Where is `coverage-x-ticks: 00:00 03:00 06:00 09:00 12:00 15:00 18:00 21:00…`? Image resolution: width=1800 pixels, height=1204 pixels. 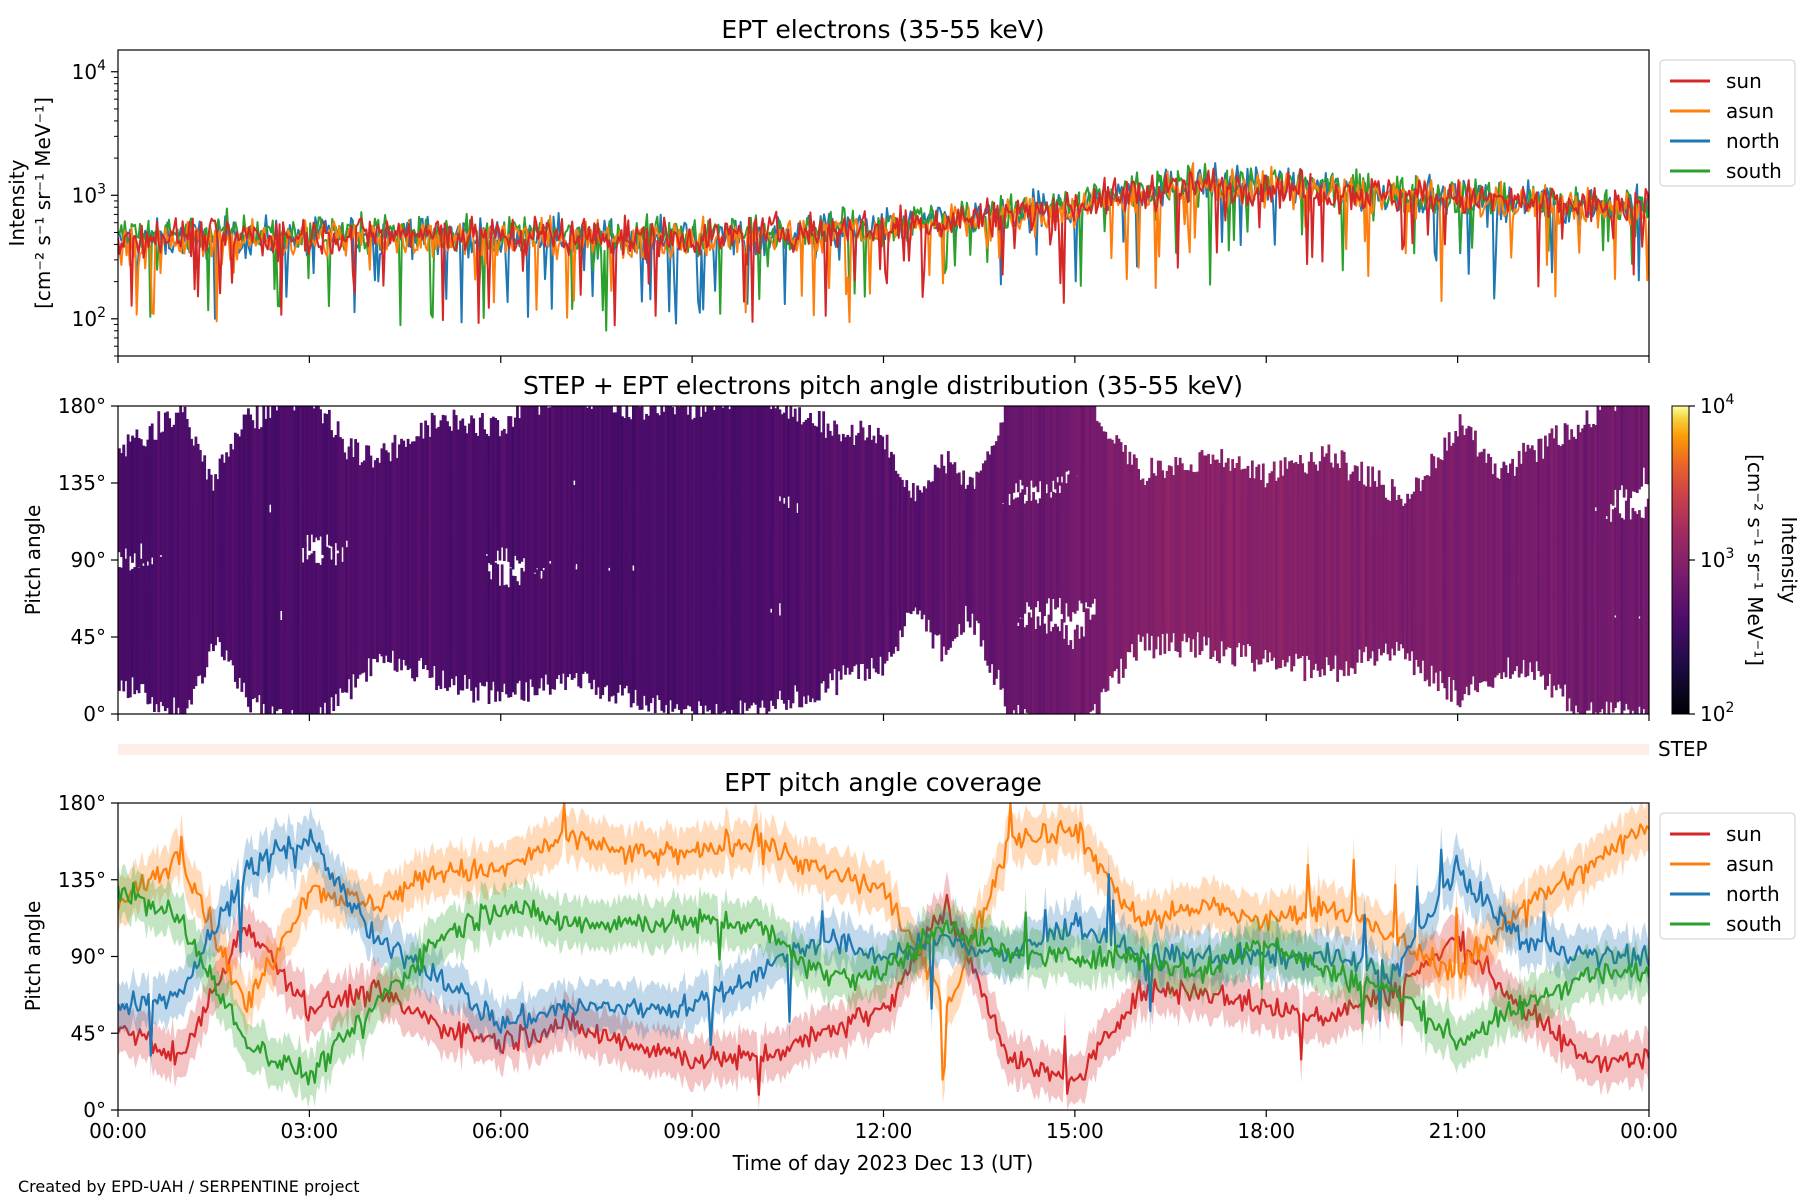 coverage-x-ticks: 00:00 03:00 06:00 09:00 12:00 15:00 18:00 21:00… is located at coordinates (883, 1126).